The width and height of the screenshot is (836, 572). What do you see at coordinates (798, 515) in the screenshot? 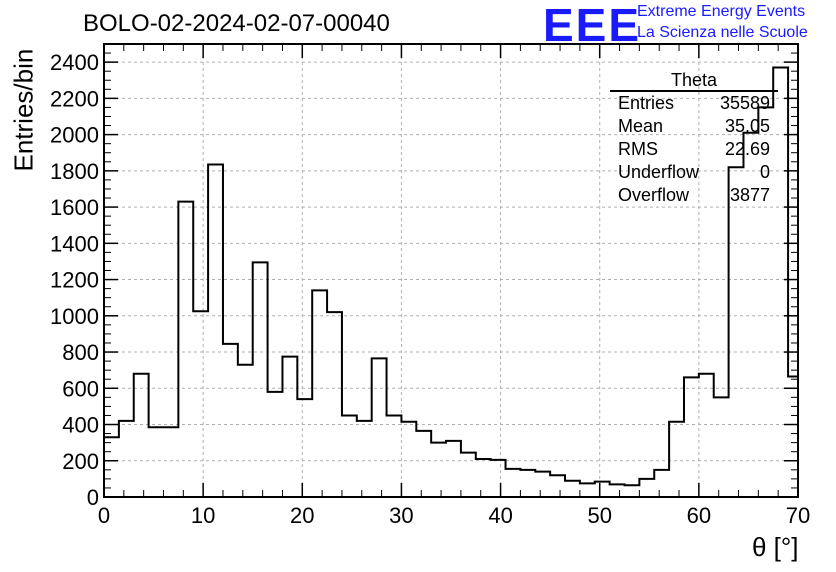
I see `x-tick-label: 70` at bounding box center [798, 515].